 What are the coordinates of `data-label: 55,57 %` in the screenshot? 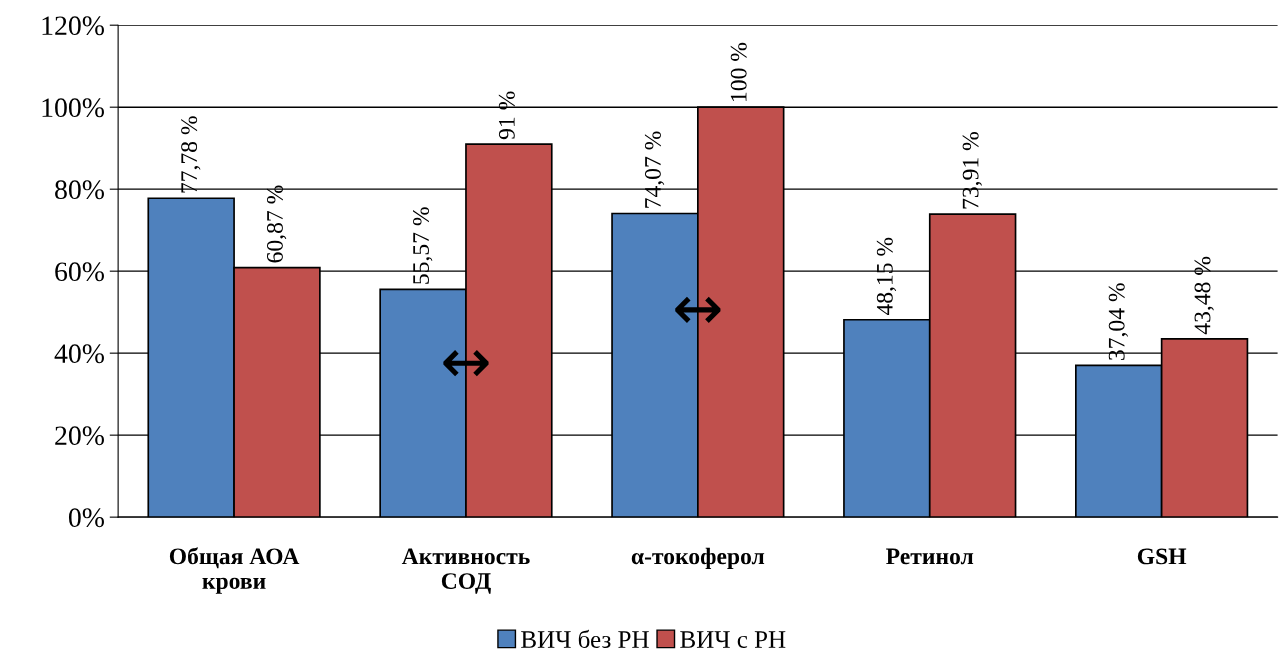 It's located at (423, 245).